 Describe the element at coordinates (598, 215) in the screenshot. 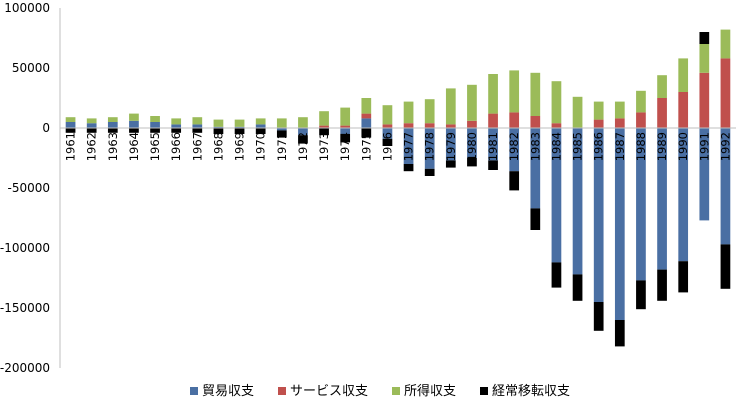

I see `bar-segment-s0-1986` at that location.